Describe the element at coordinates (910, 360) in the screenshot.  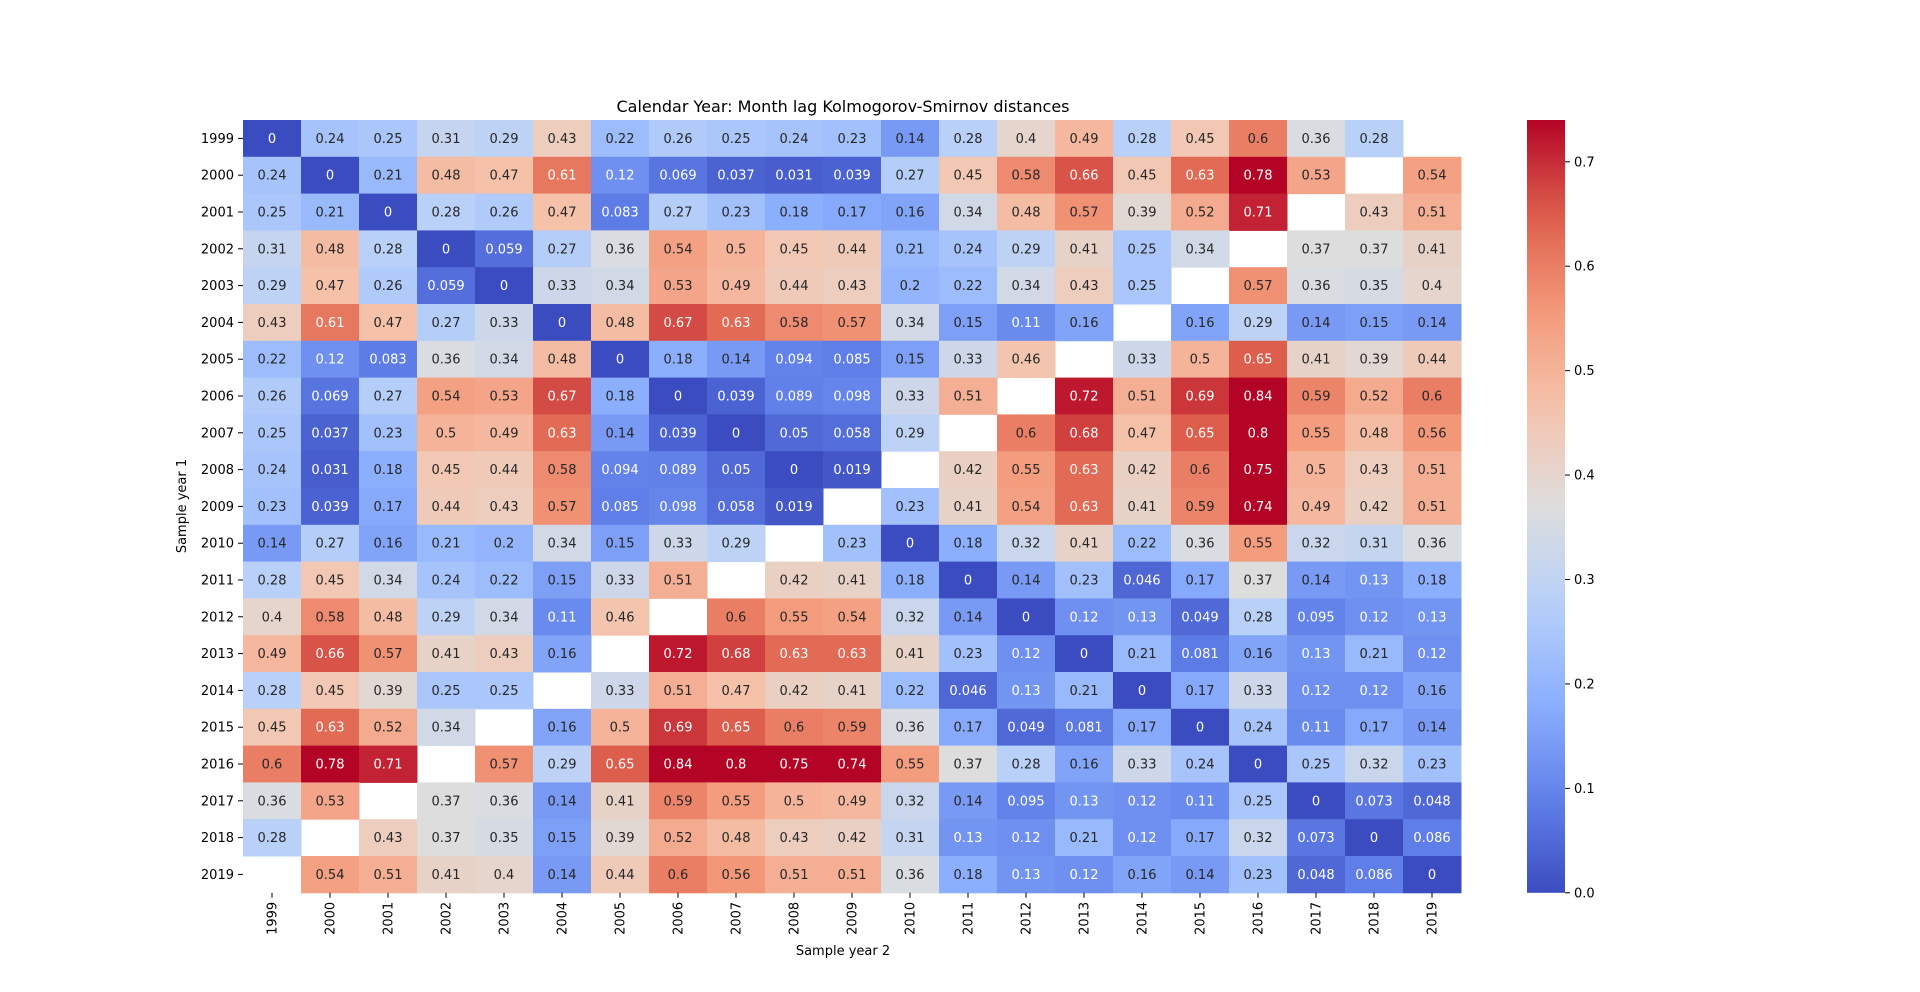
I see `cell-value-label: 0.15` at that location.